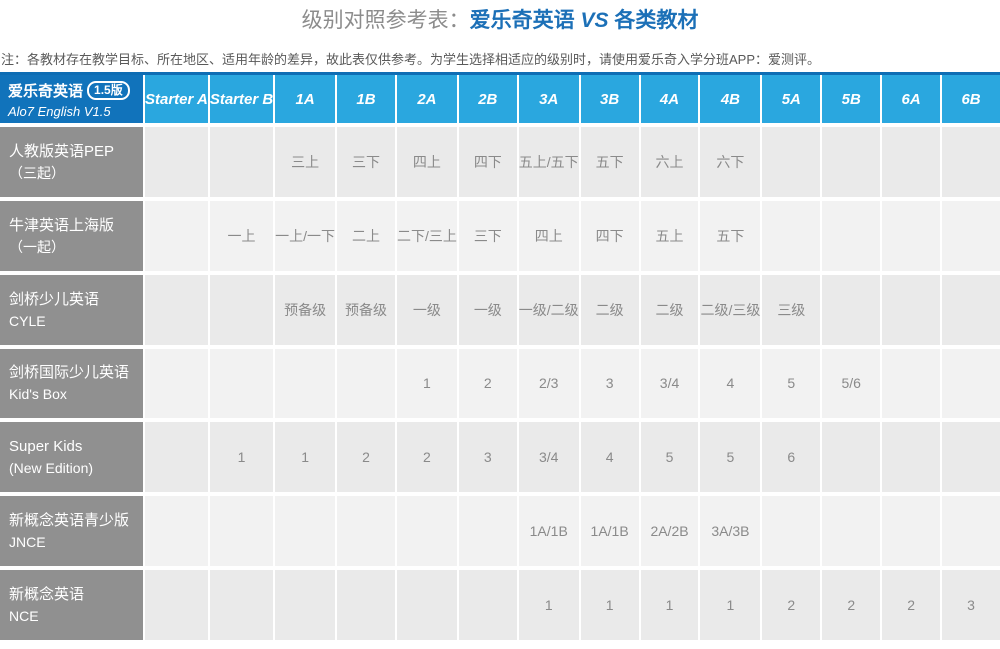 The image size is (1000, 649). What do you see at coordinates (108, 90) in the screenshot?
I see `version-badge: 1.5版` at bounding box center [108, 90].